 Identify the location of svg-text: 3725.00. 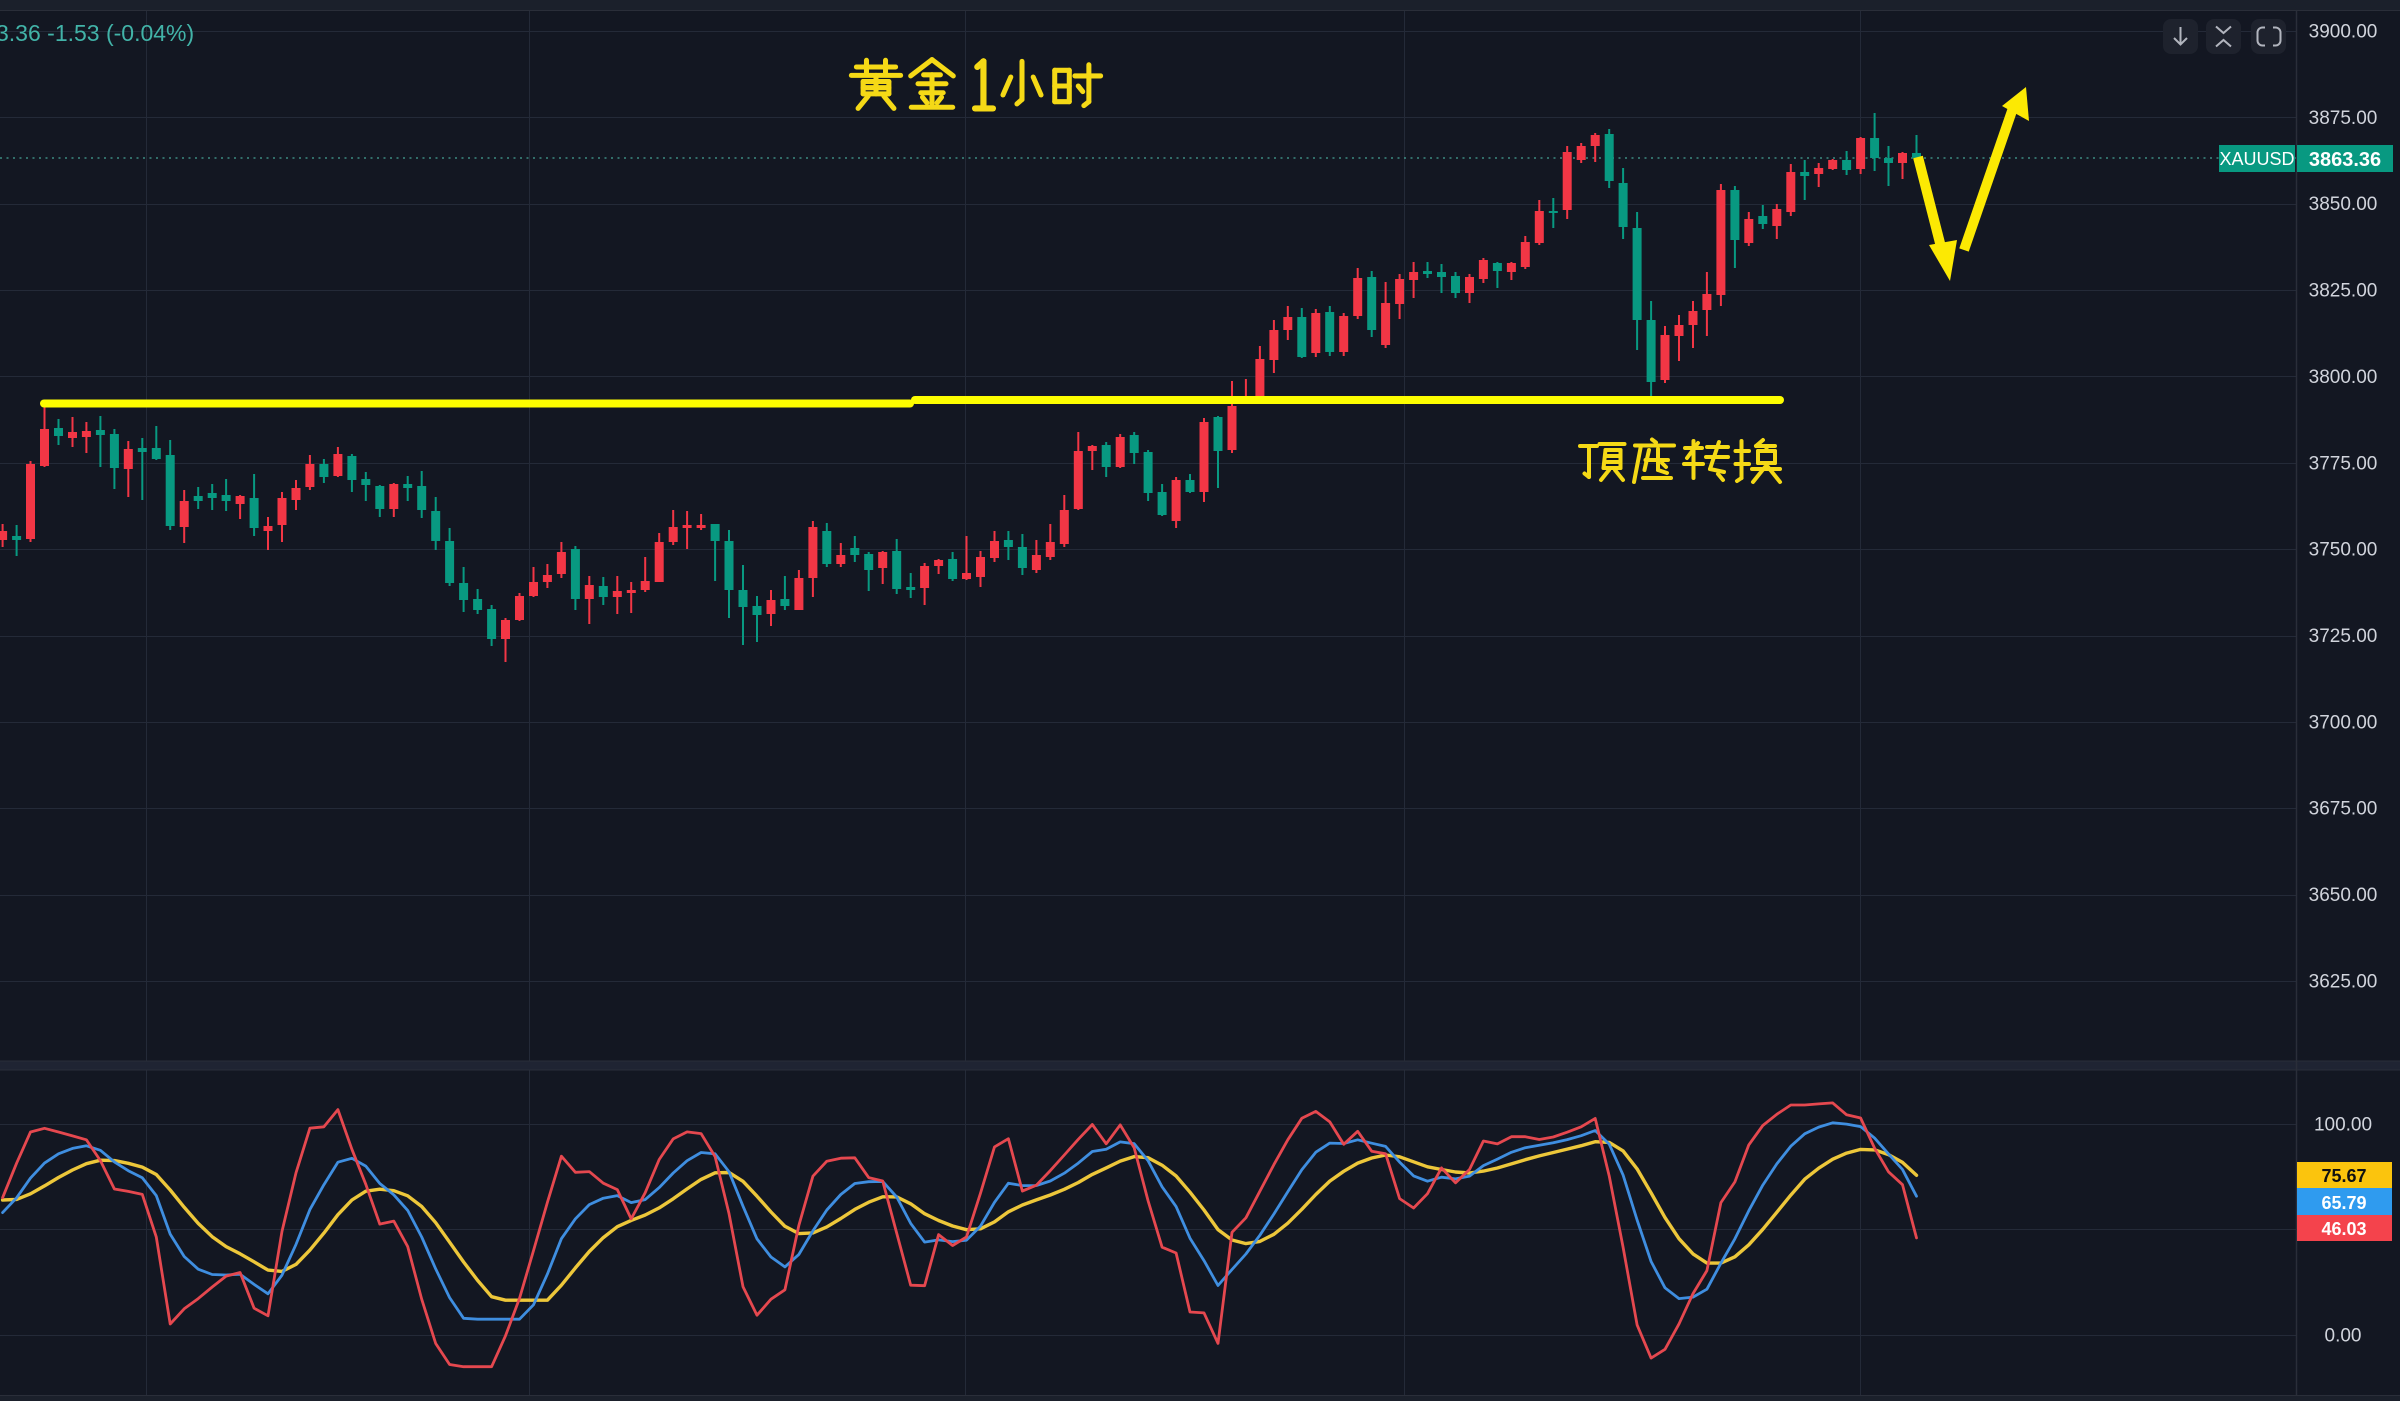
(2343, 636).